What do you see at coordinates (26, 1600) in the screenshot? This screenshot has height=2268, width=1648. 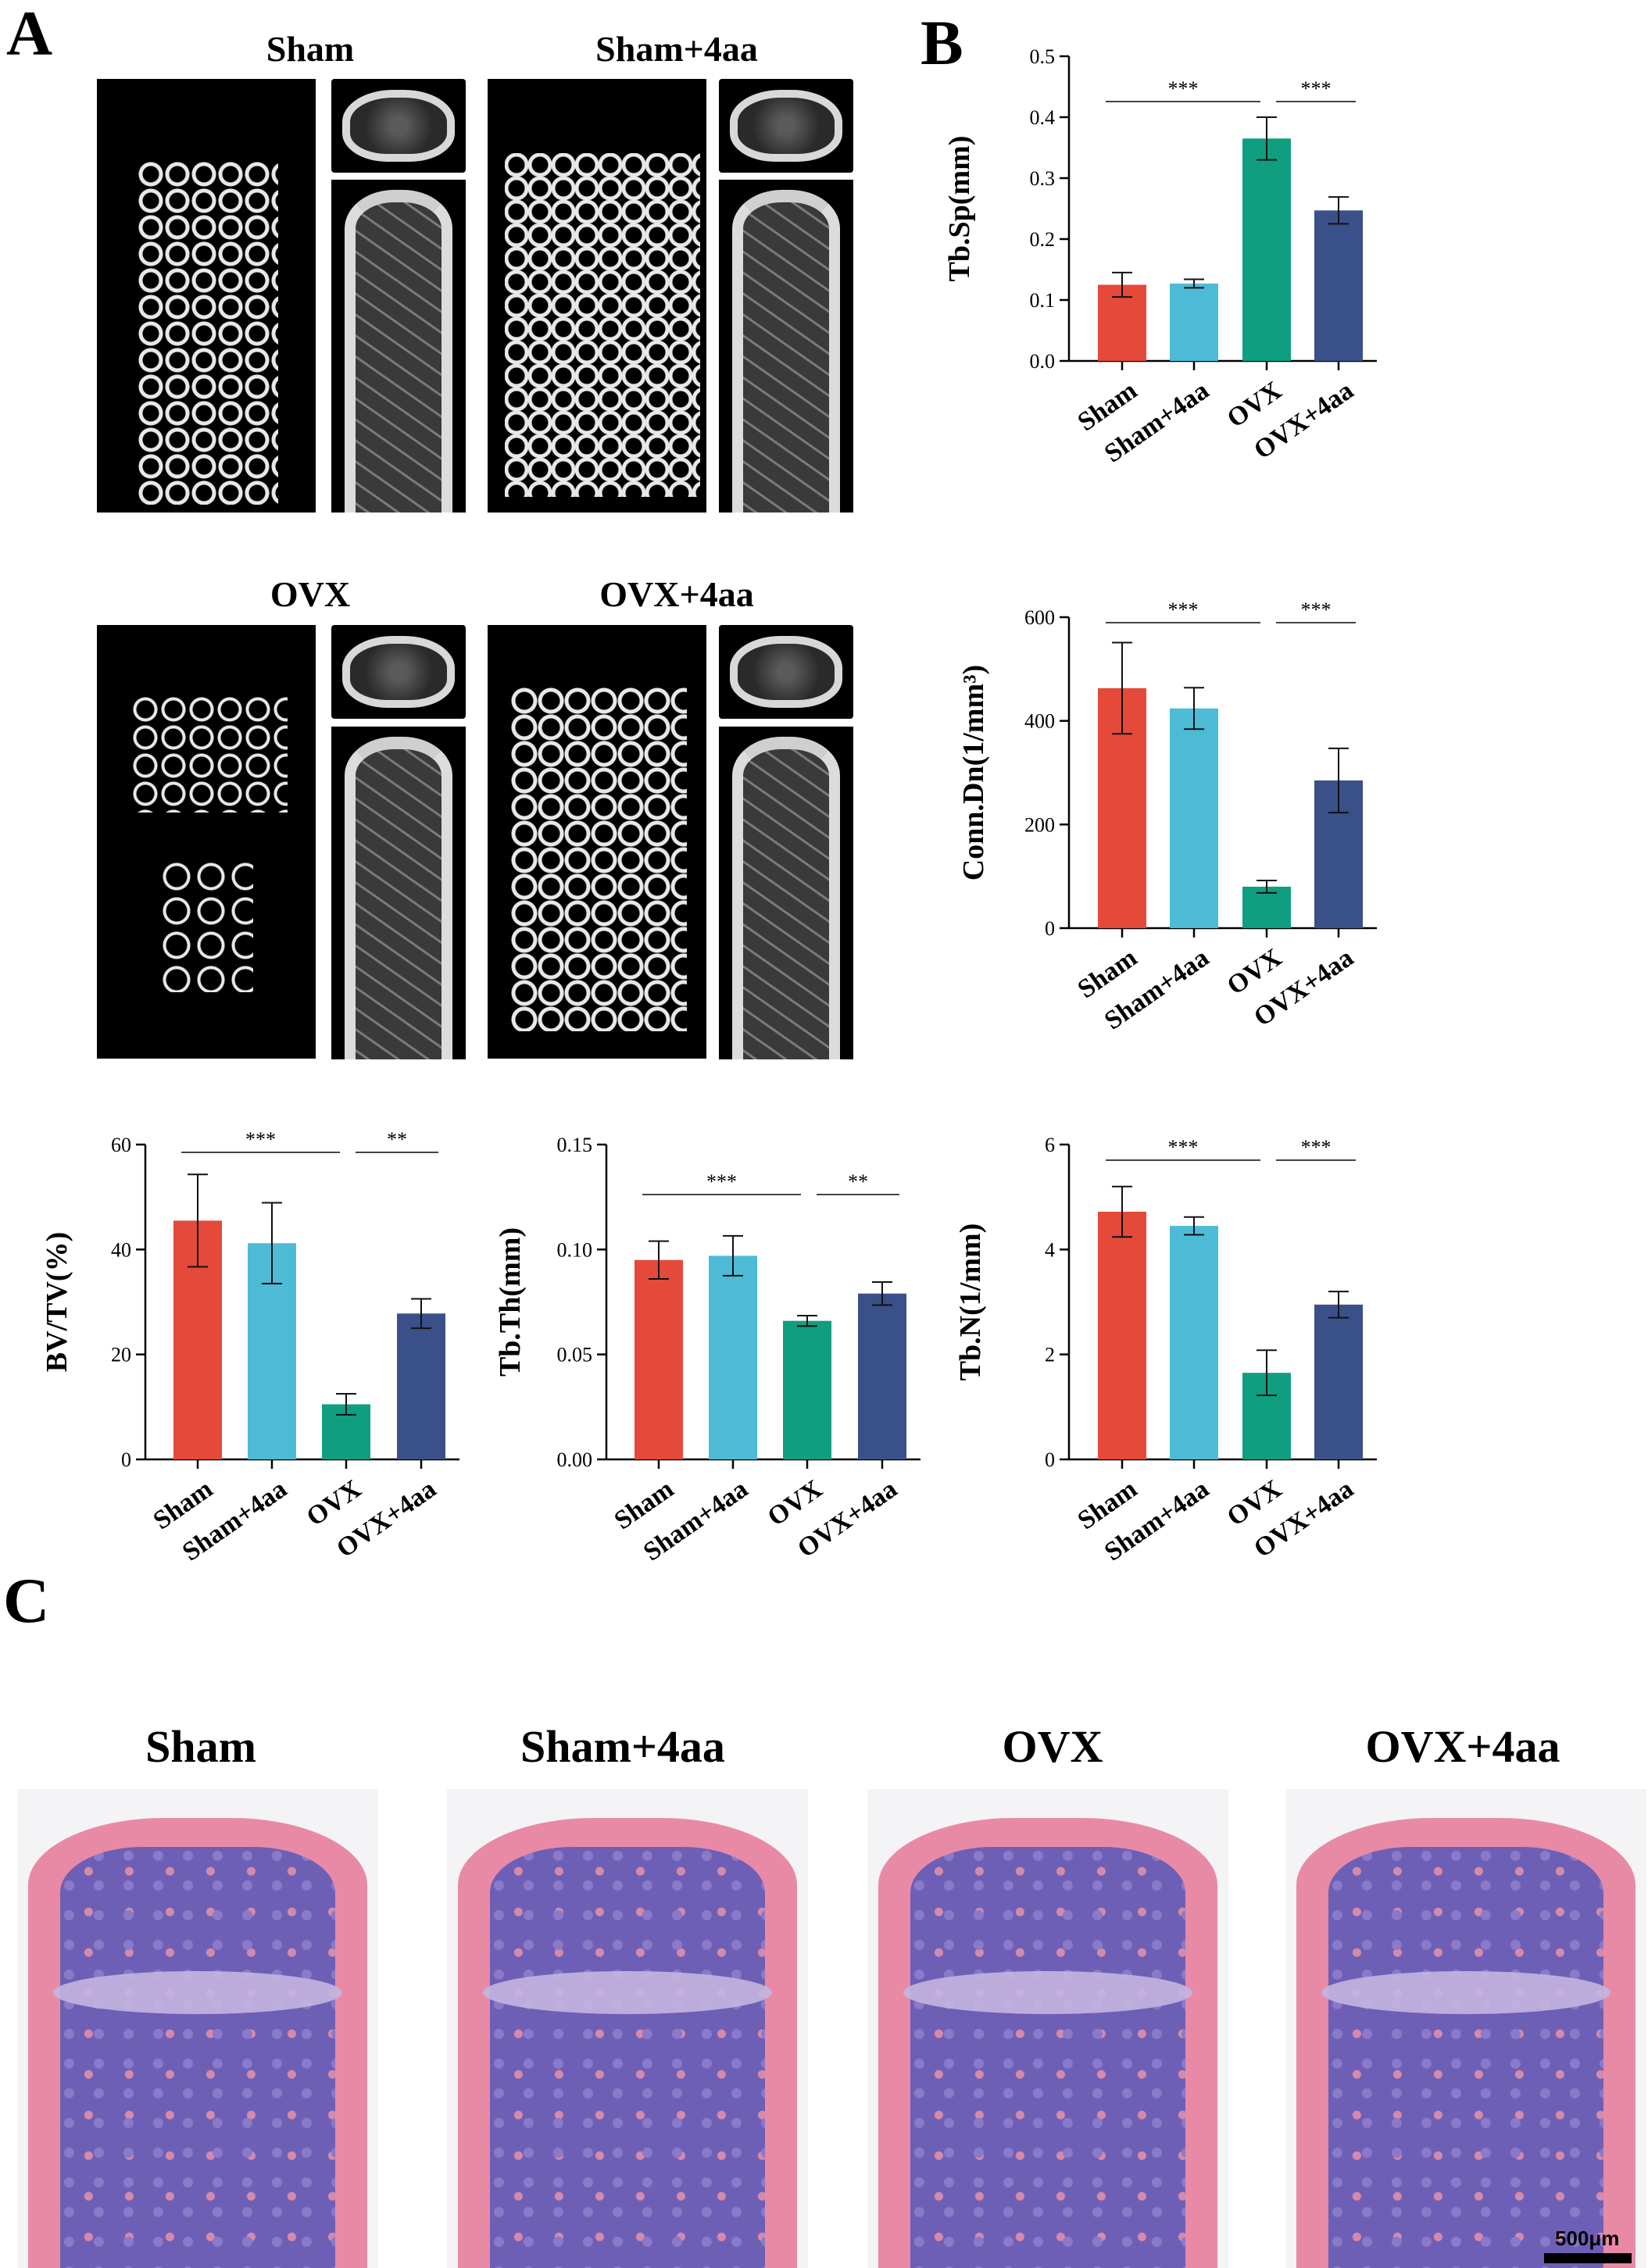 I see `panel-label-c: C` at bounding box center [26, 1600].